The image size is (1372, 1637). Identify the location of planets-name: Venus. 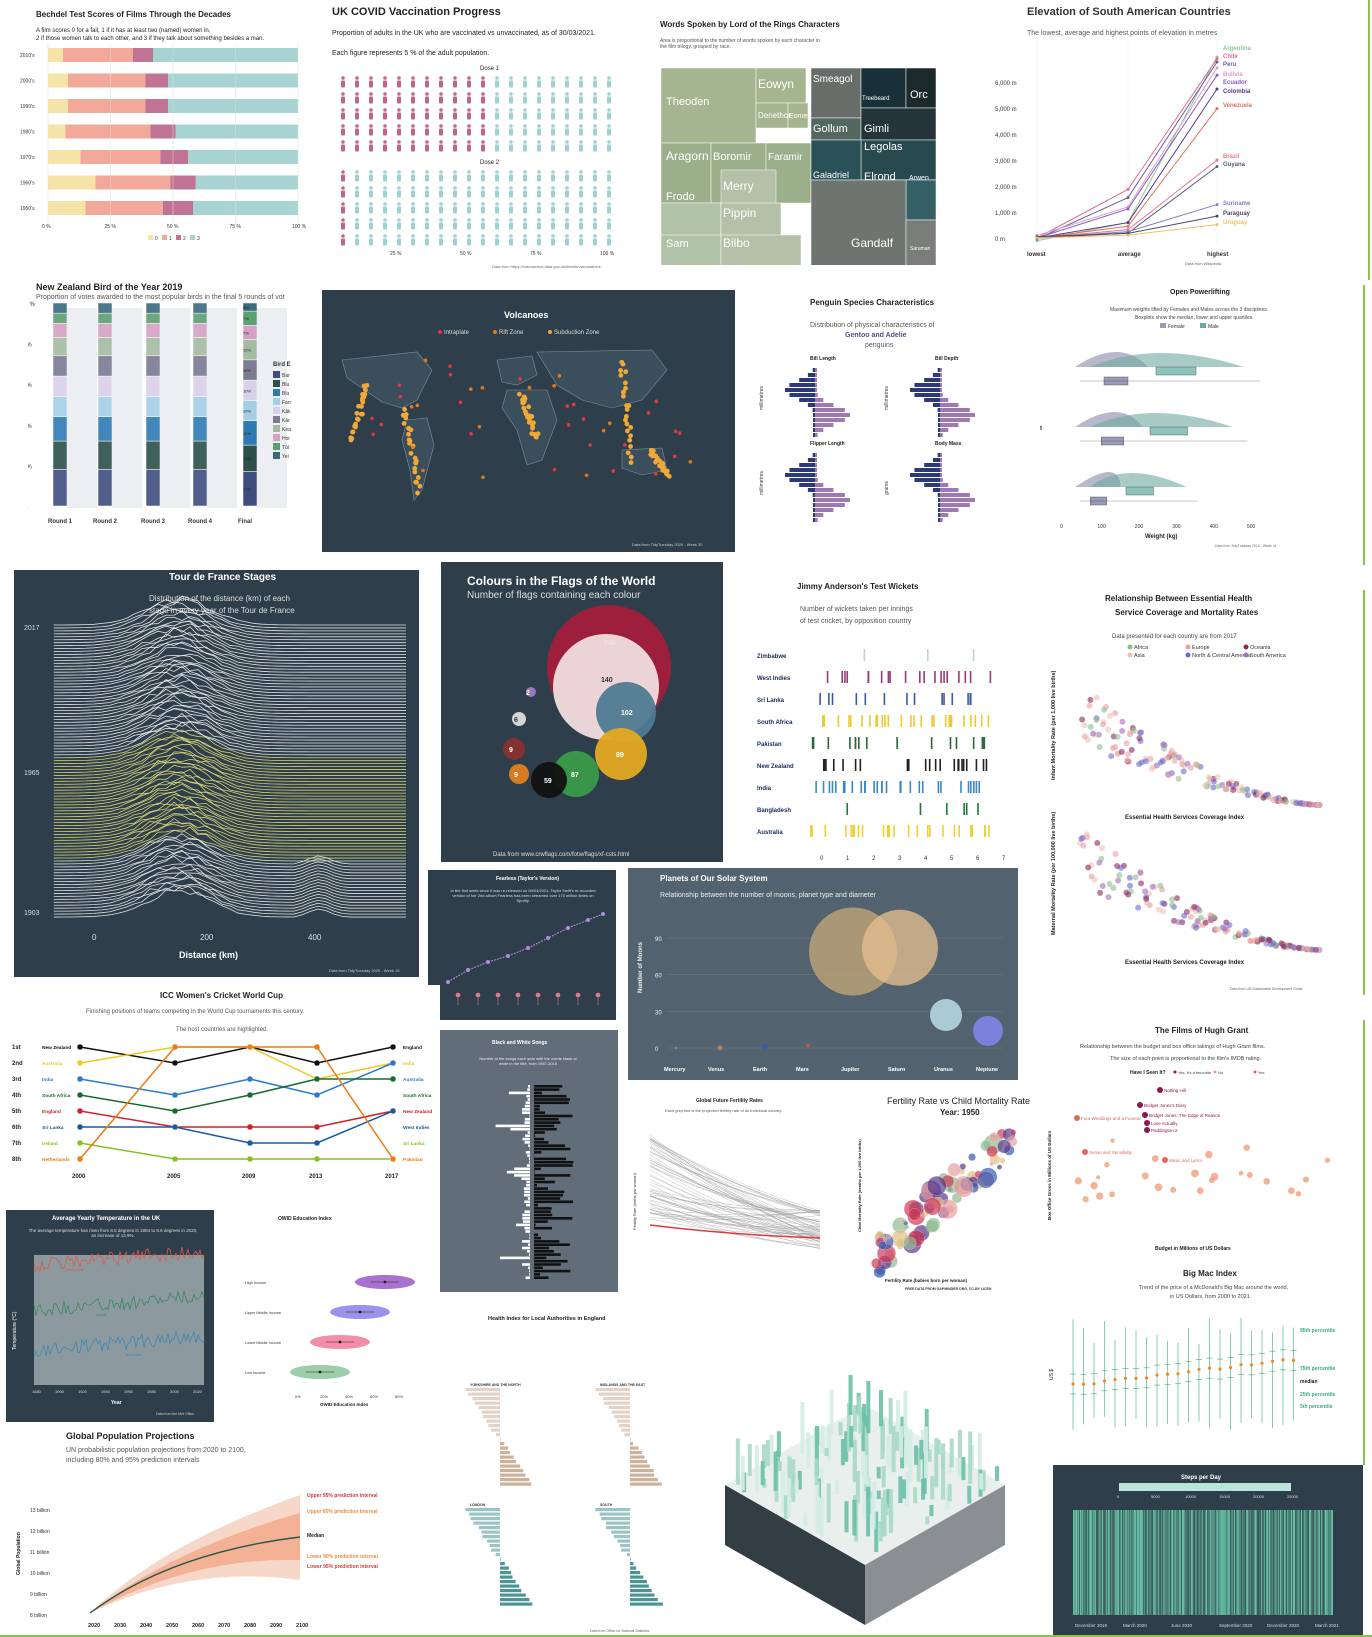
(716, 1070).